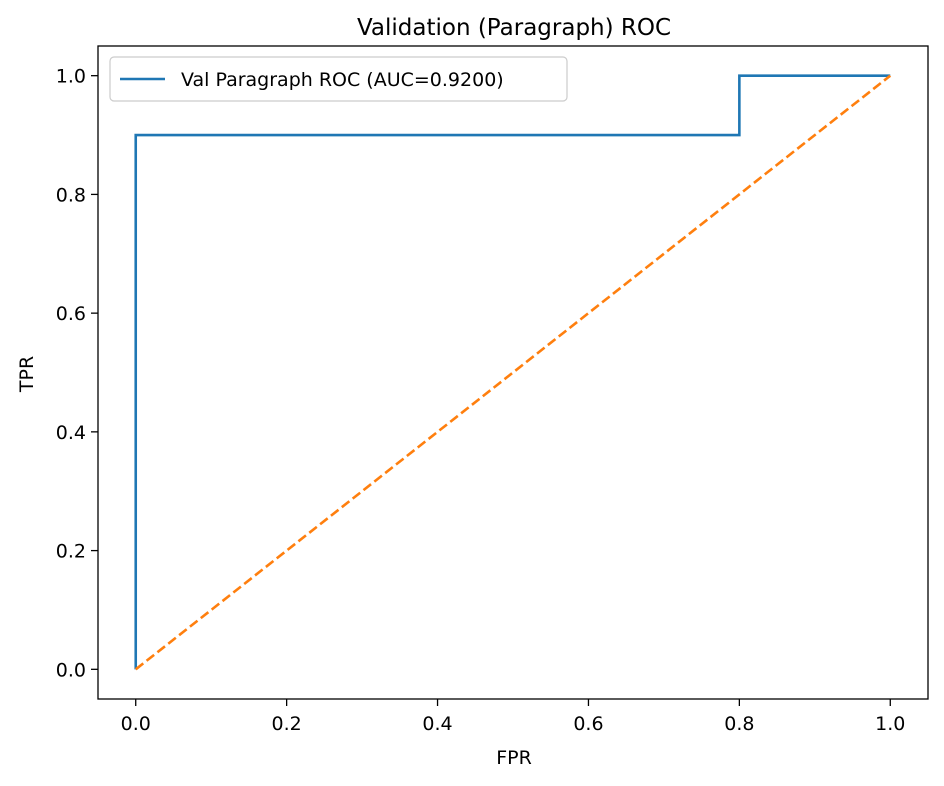 Image resolution: width=944 pixels, height=786 pixels. Describe the element at coordinates (287, 724) in the screenshot. I see `x-tick-label: 0.2` at that location.